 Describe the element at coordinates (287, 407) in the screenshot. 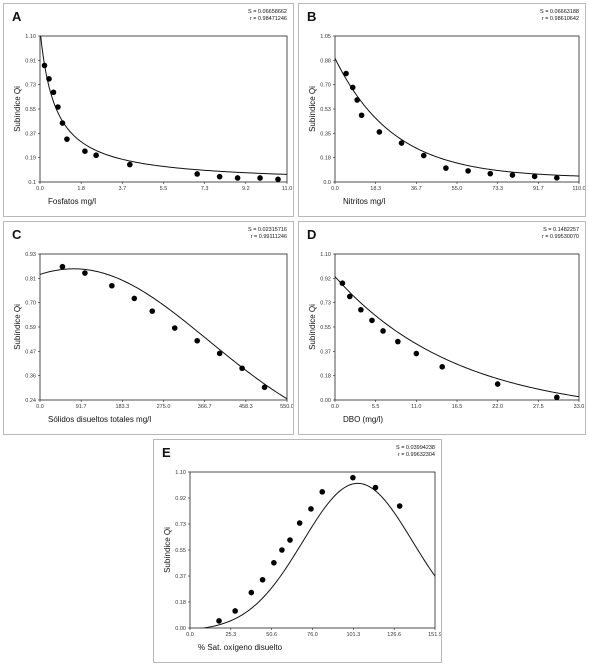

I see `x-tick-label-6: 550.0` at that location.